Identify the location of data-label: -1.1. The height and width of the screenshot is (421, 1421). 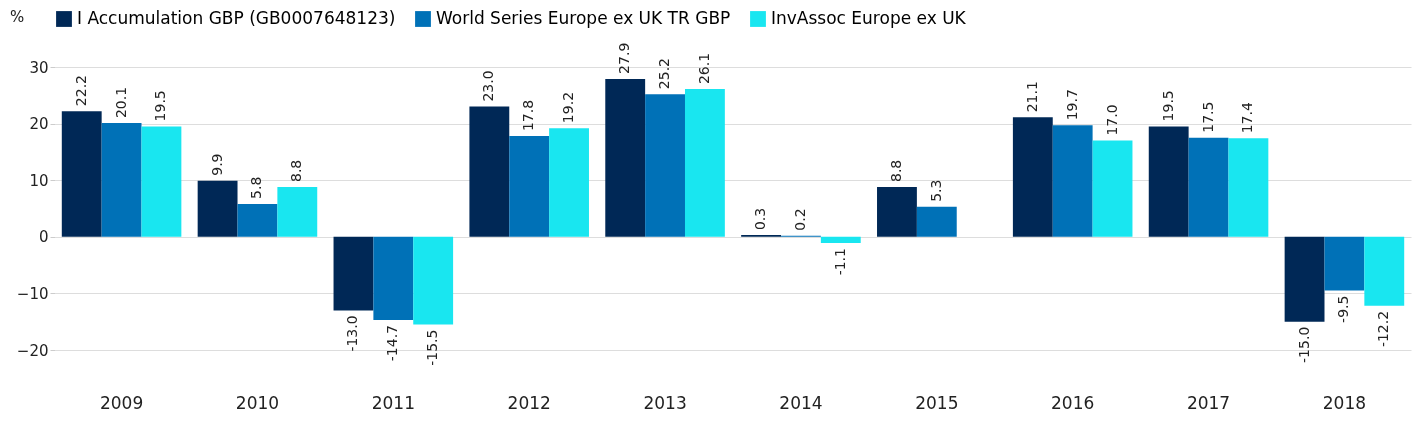
(839, 262).